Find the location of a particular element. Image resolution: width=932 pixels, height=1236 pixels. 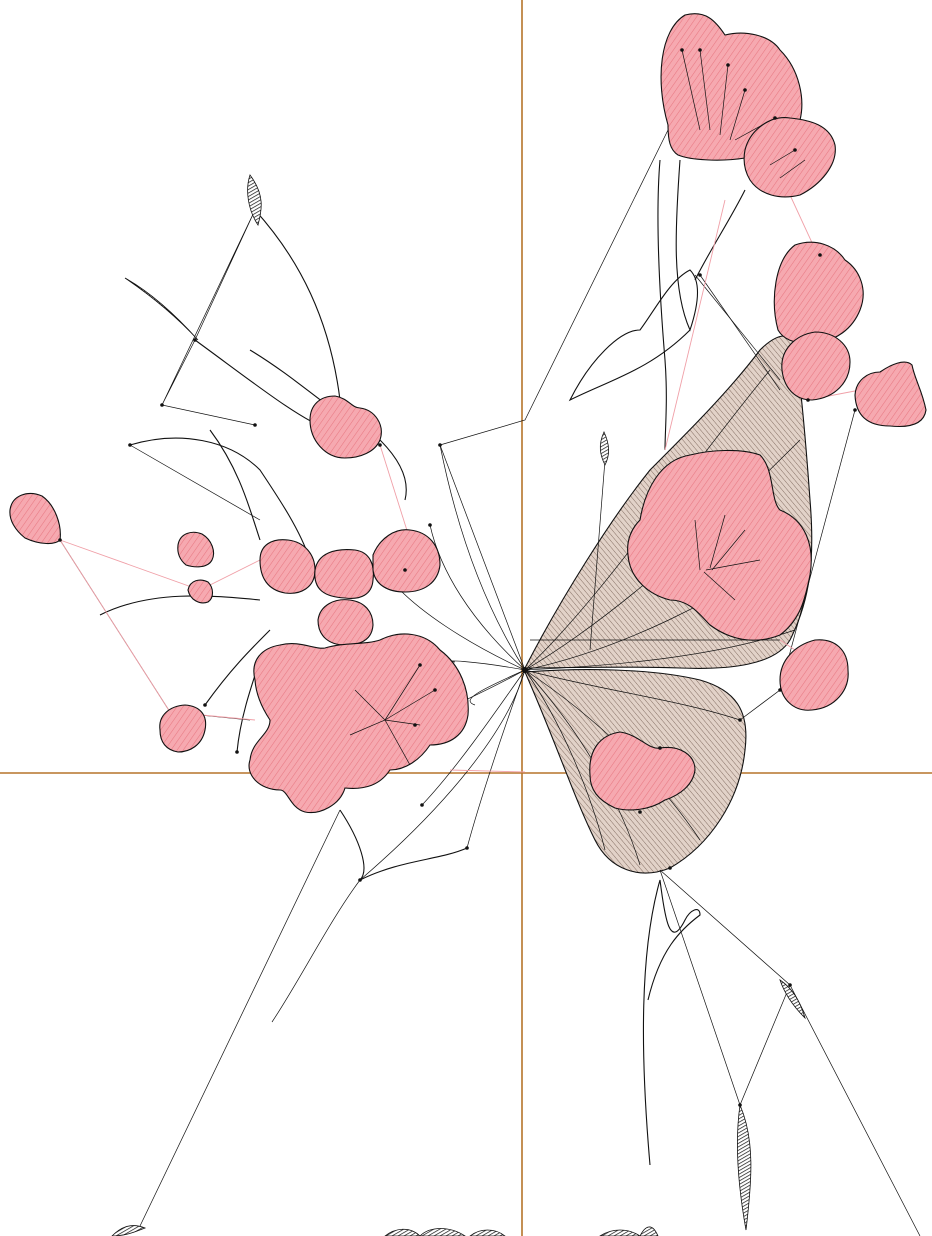

cluster-left is located at coordinates (358, 723).